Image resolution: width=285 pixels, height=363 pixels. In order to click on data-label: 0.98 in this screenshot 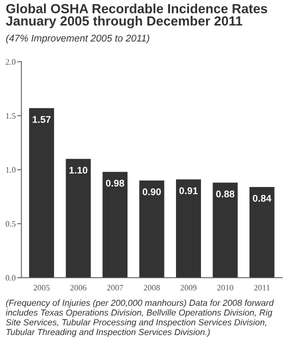, I will do `click(115, 183)`.